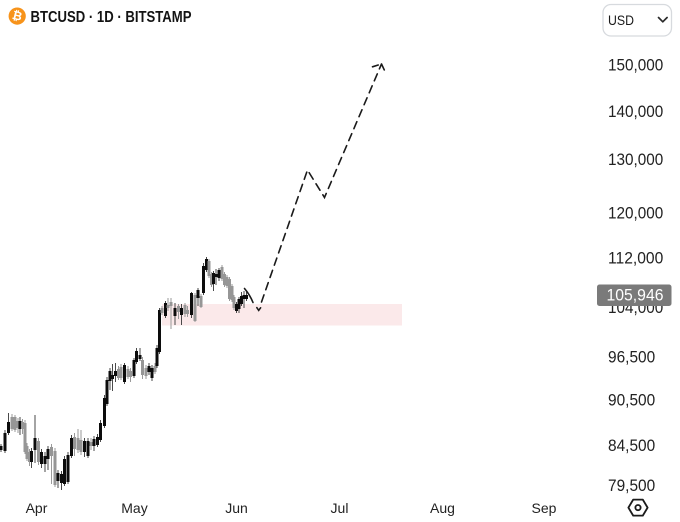 This screenshot has width=680, height=522. I want to click on svg-text: Sep, so click(544, 508).